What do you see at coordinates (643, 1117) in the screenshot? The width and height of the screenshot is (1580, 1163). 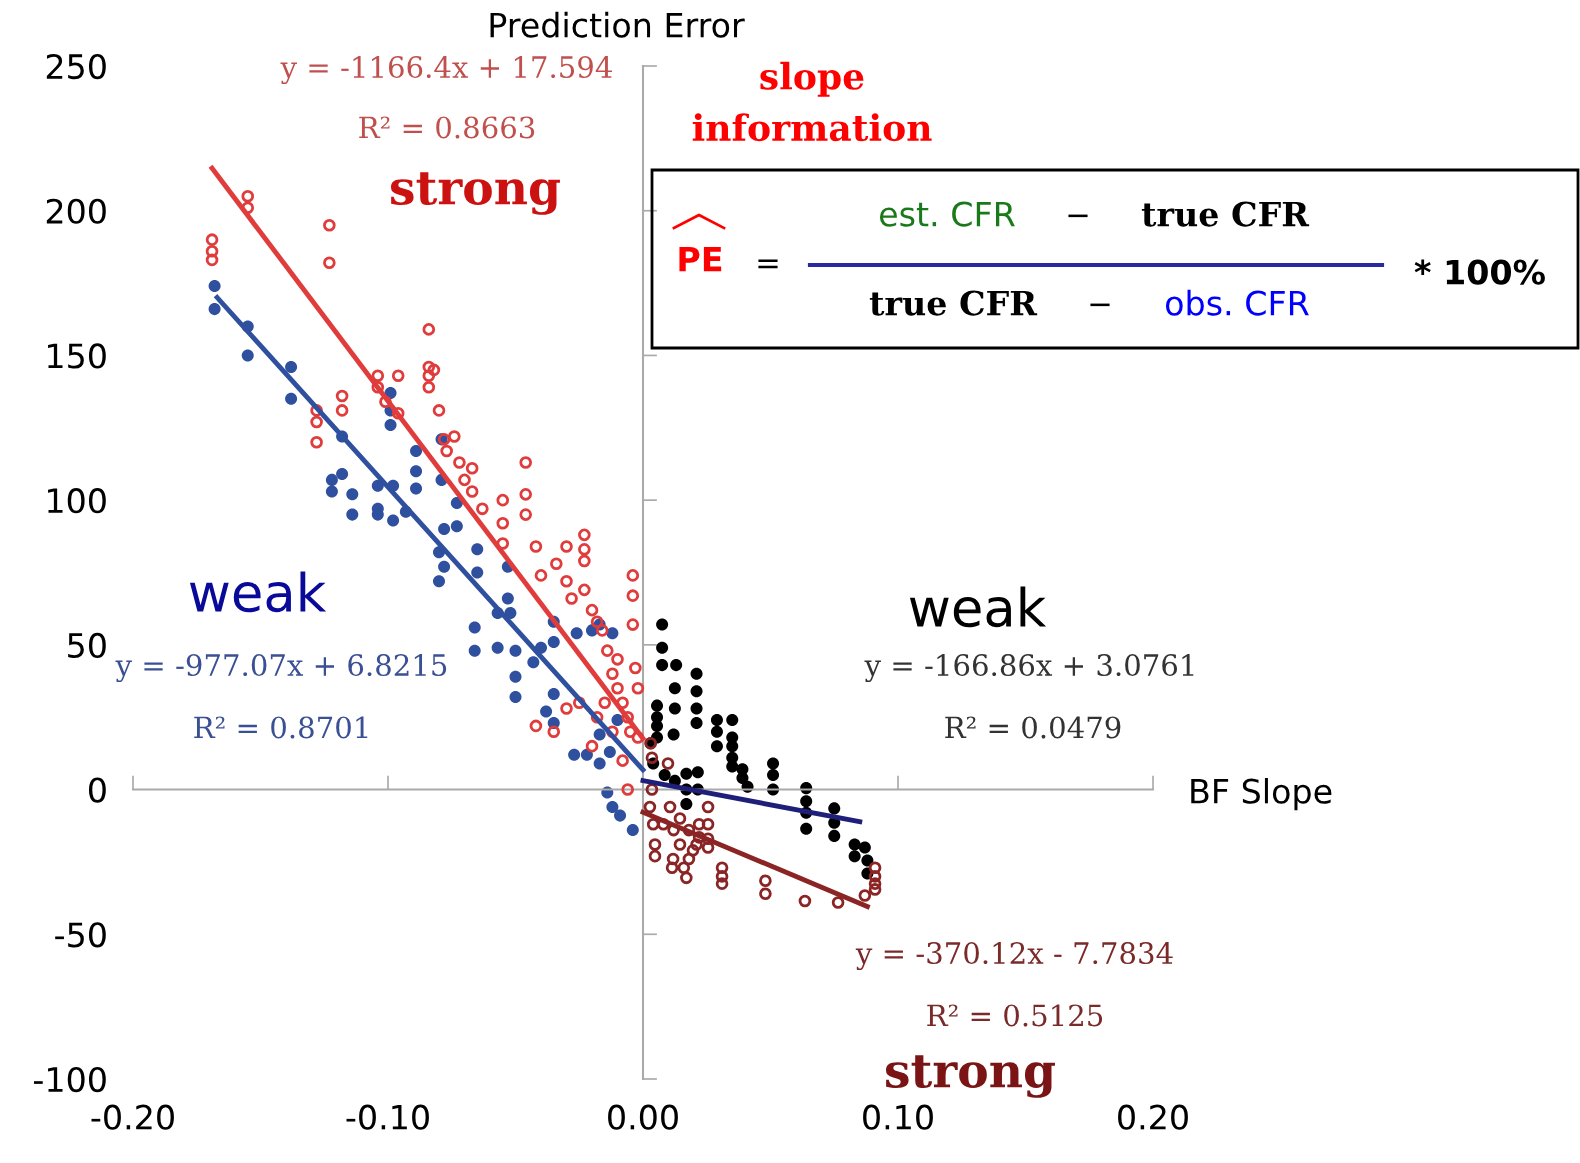 I see `x-tick-label: 0.00` at bounding box center [643, 1117].